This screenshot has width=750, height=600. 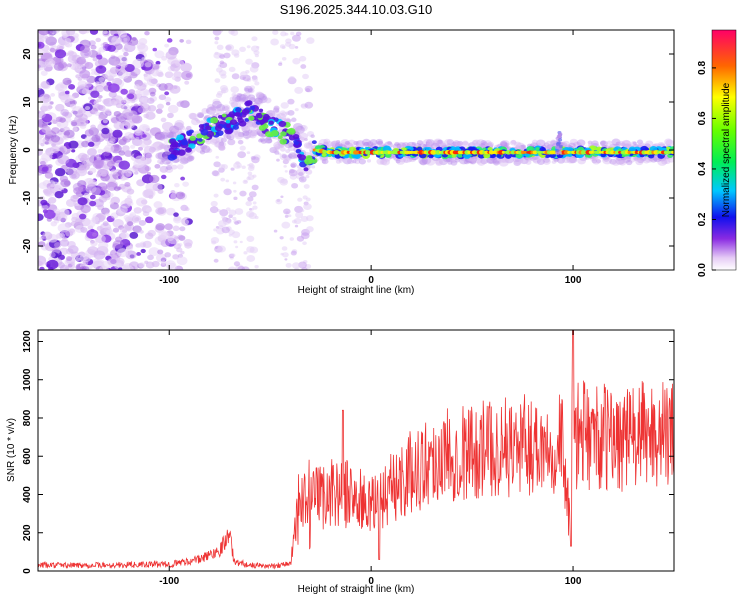 What do you see at coordinates (27, 102) in the screenshot?
I see `spectrogram-y-tick-label: 10` at bounding box center [27, 102].